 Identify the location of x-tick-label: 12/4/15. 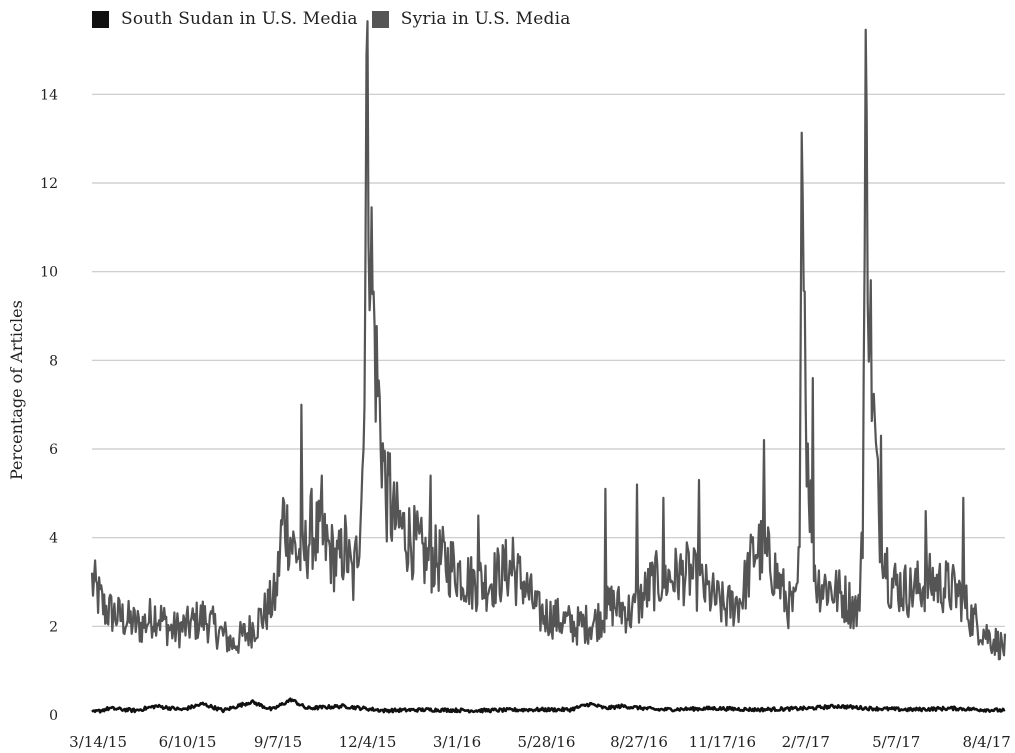
(368, 742).